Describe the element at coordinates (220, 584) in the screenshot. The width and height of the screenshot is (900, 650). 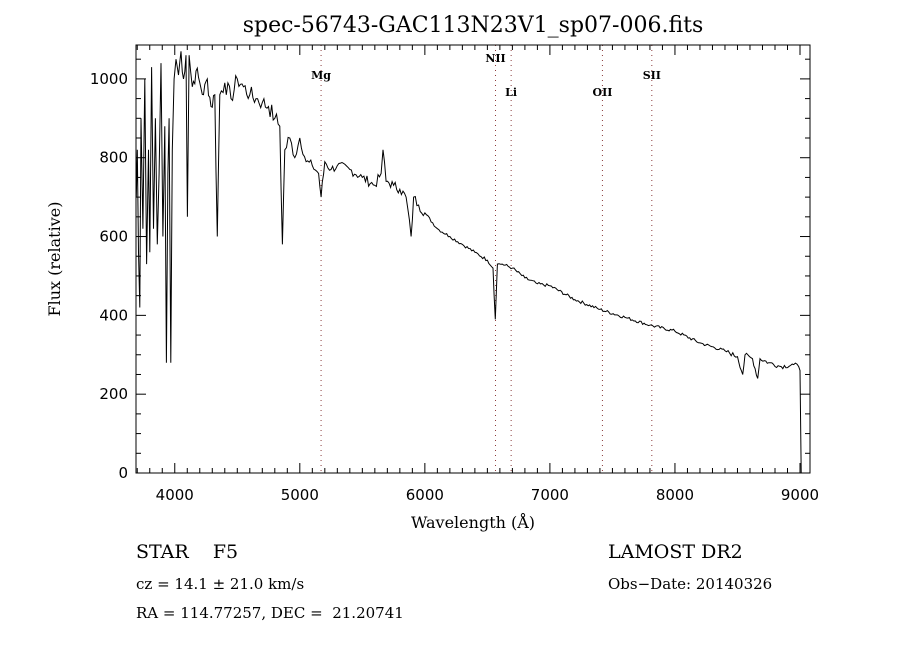
I see `redshift-label: cz = 14.1 ± 21.0 km/s` at that location.